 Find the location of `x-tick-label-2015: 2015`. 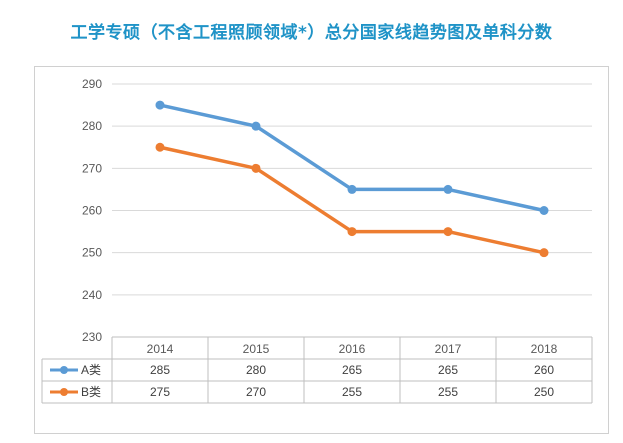

x-tick-label-2015: 2015 is located at coordinates (256, 349).